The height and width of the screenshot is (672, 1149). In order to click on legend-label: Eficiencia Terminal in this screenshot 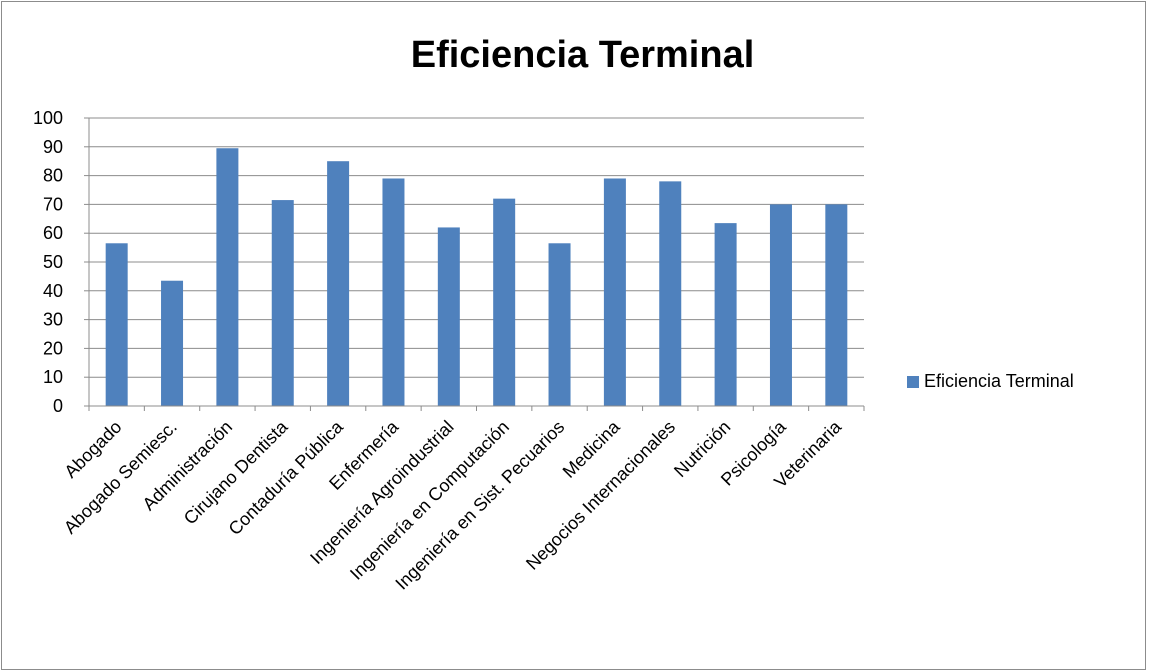, I will do `click(999, 381)`.